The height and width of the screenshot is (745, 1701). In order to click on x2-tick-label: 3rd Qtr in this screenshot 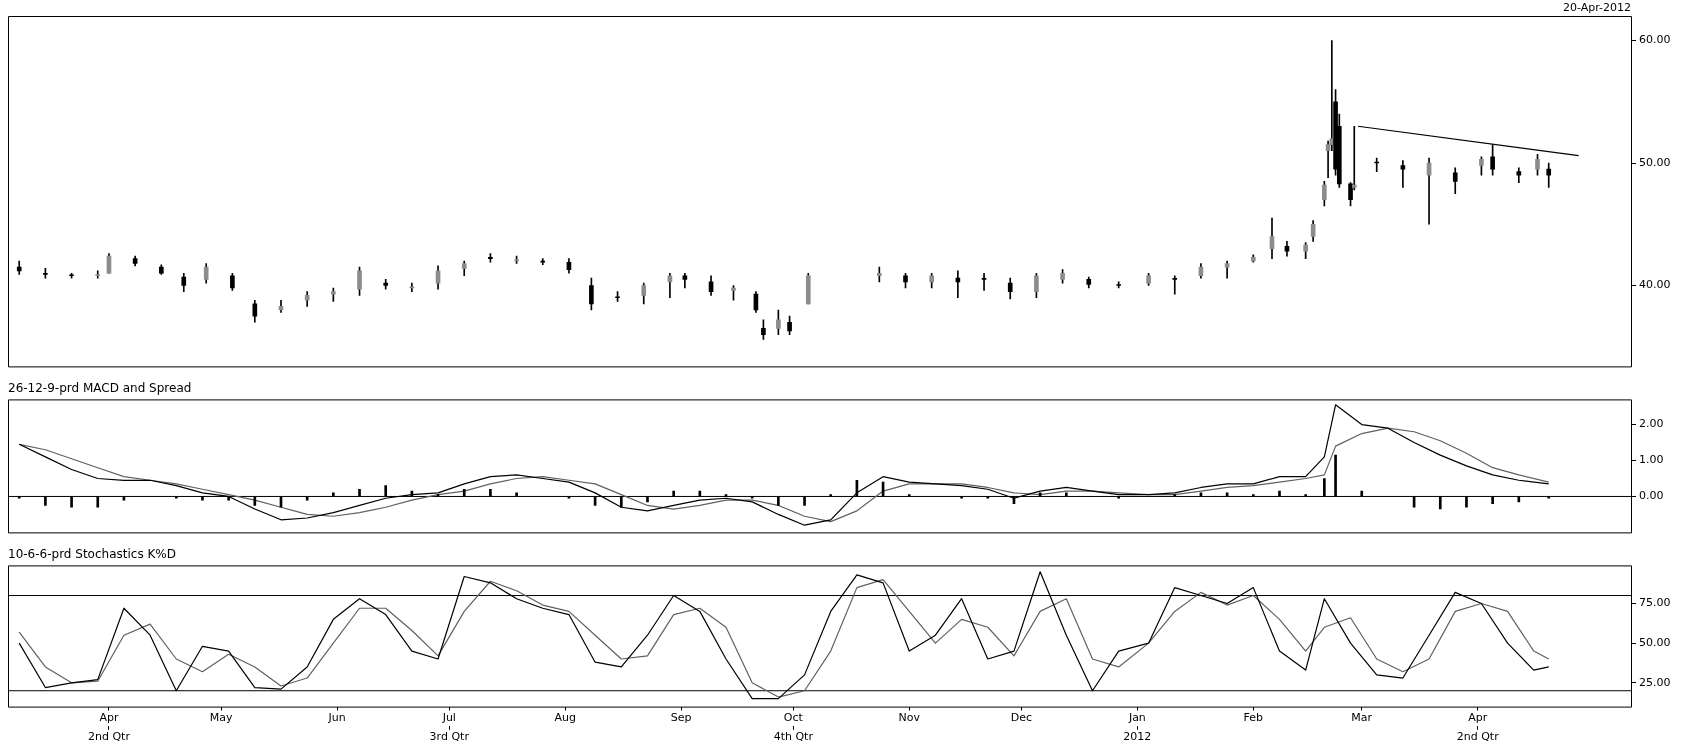, I will do `click(449, 737)`.